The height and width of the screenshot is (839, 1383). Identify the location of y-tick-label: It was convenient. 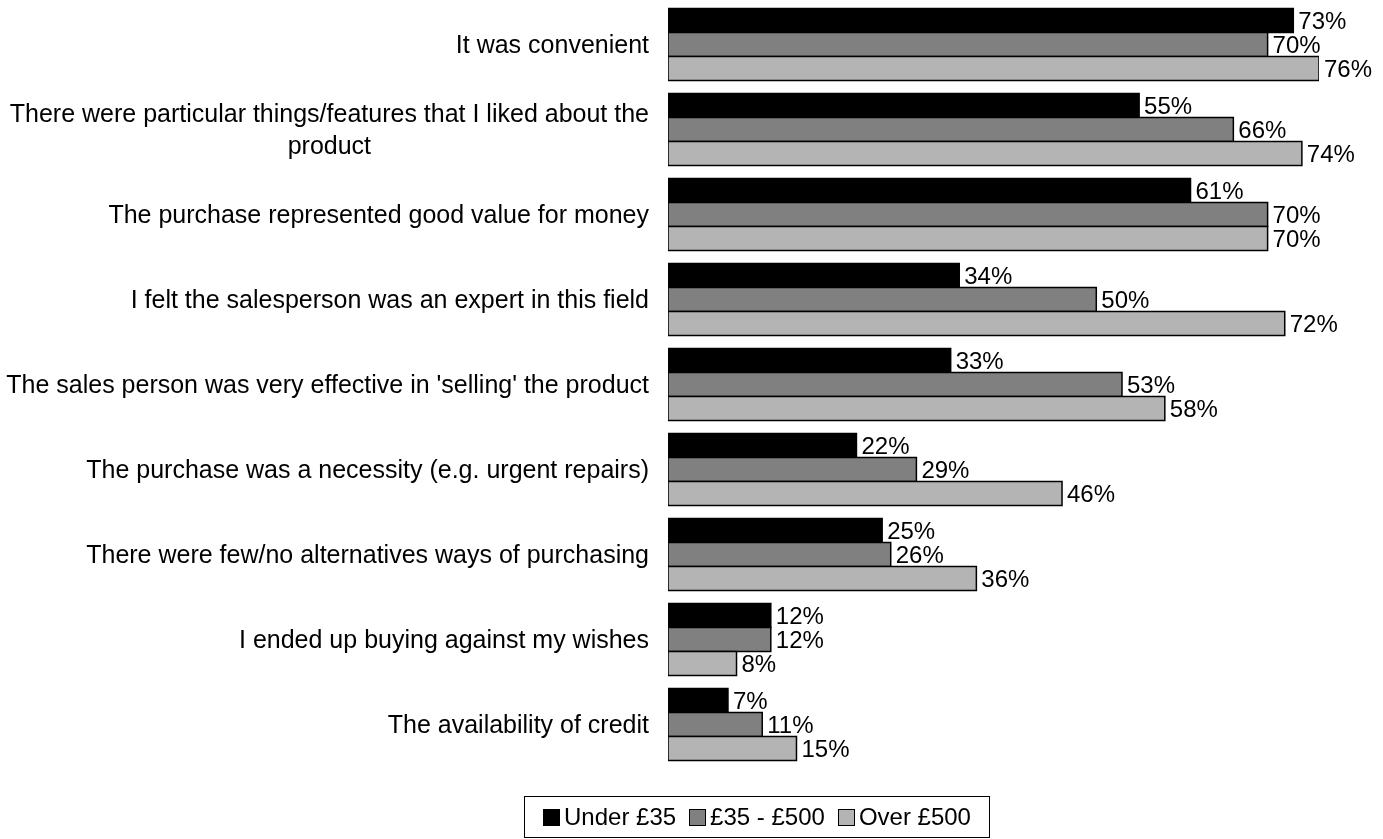
(552, 43).